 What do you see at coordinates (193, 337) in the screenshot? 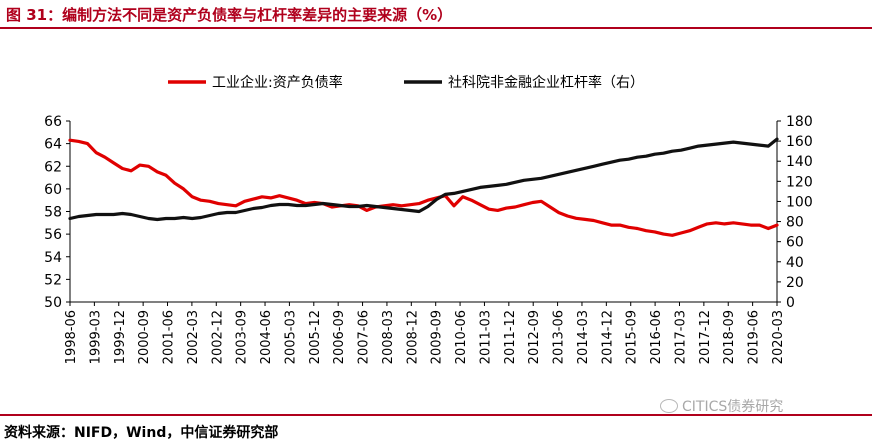
I see `x-tick-label: 2002-03` at bounding box center [193, 337].